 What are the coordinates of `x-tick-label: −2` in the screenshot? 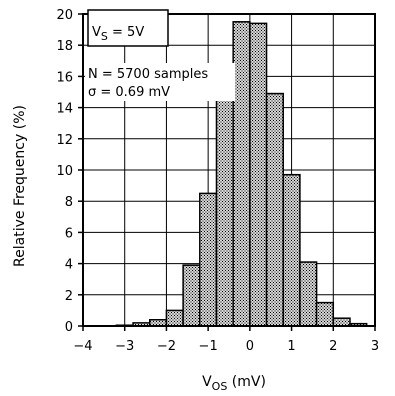 It's located at (166, 346).